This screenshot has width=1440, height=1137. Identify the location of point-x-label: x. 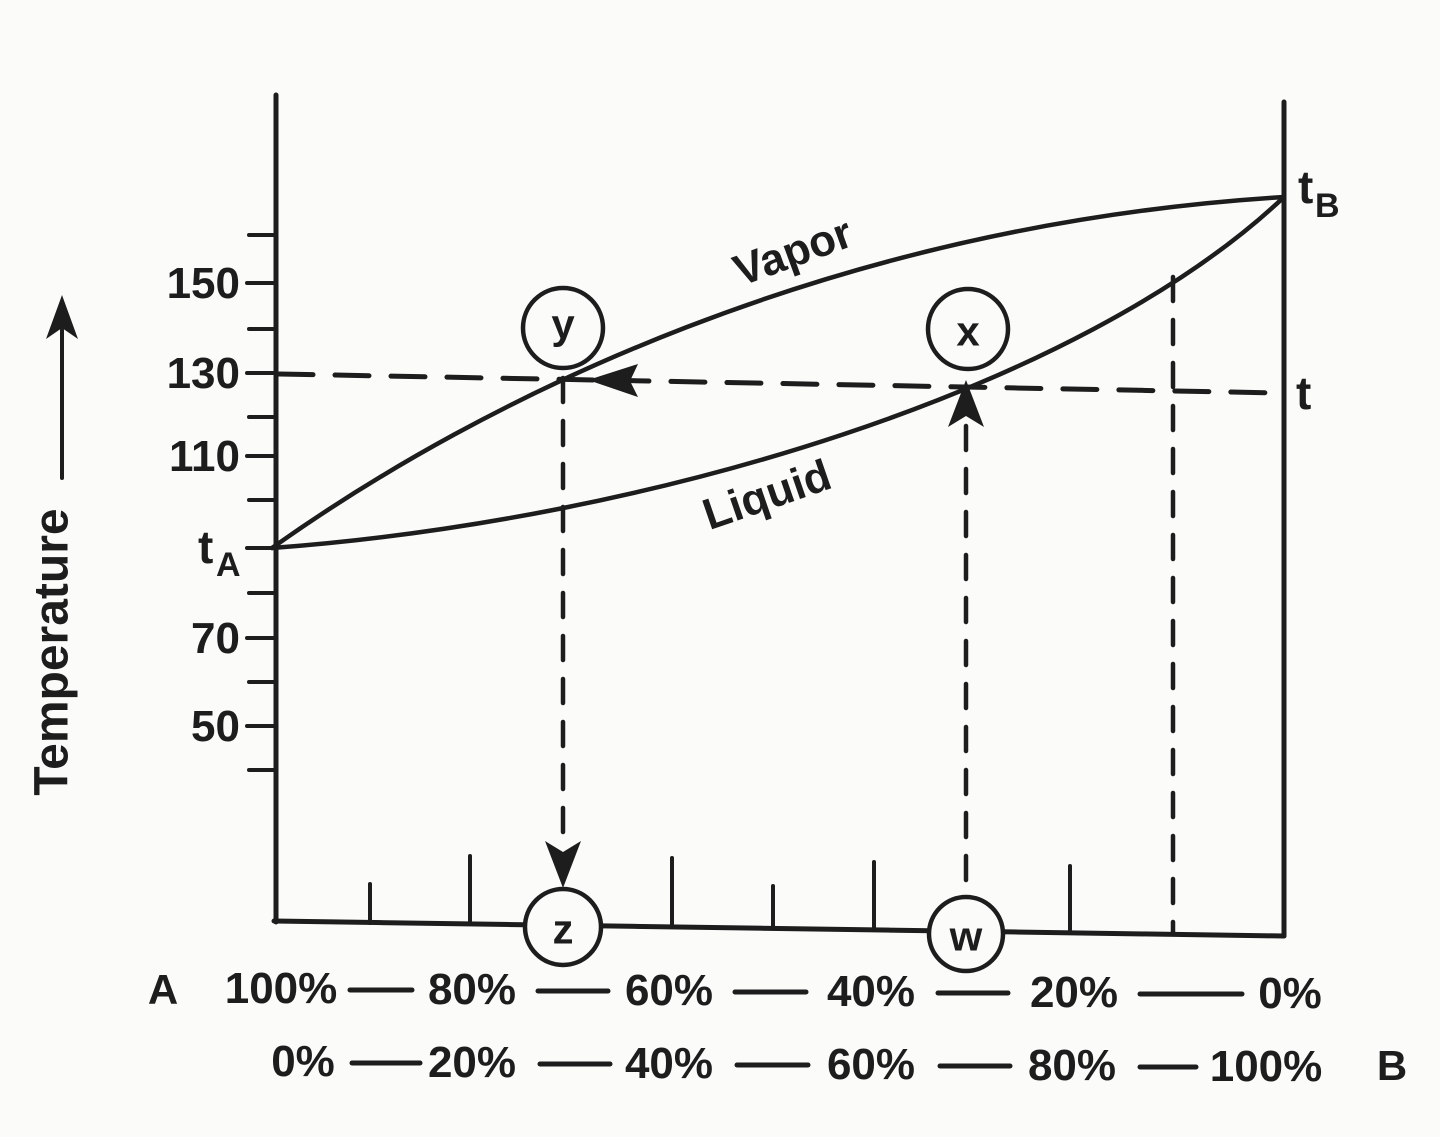
(968, 331).